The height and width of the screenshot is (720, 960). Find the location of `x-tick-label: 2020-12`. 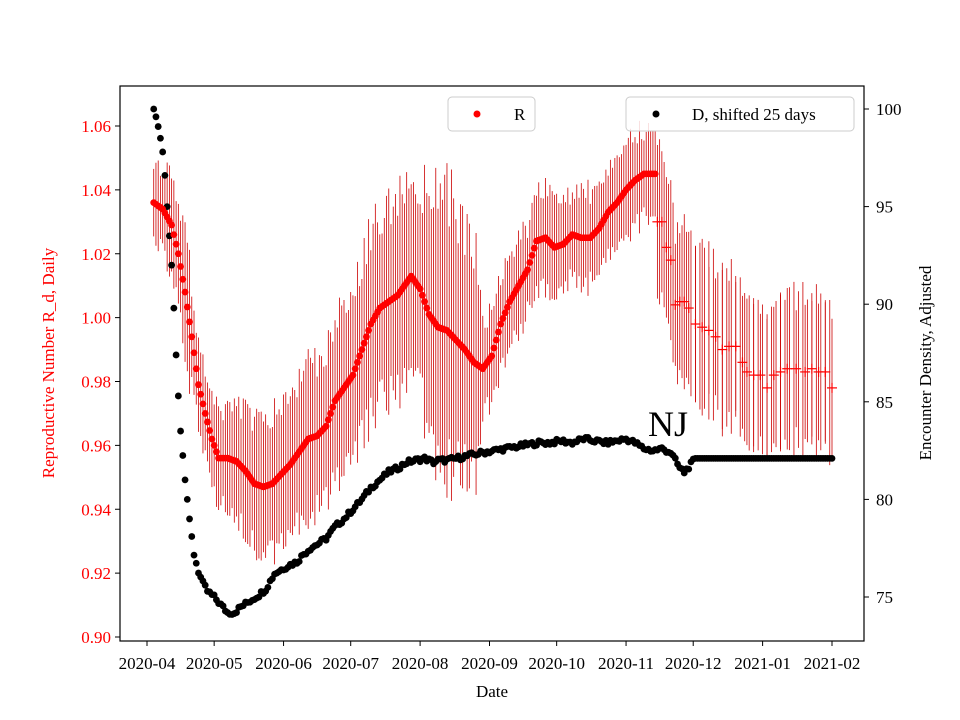

x-tick-label: 2020-12 is located at coordinates (693, 663).